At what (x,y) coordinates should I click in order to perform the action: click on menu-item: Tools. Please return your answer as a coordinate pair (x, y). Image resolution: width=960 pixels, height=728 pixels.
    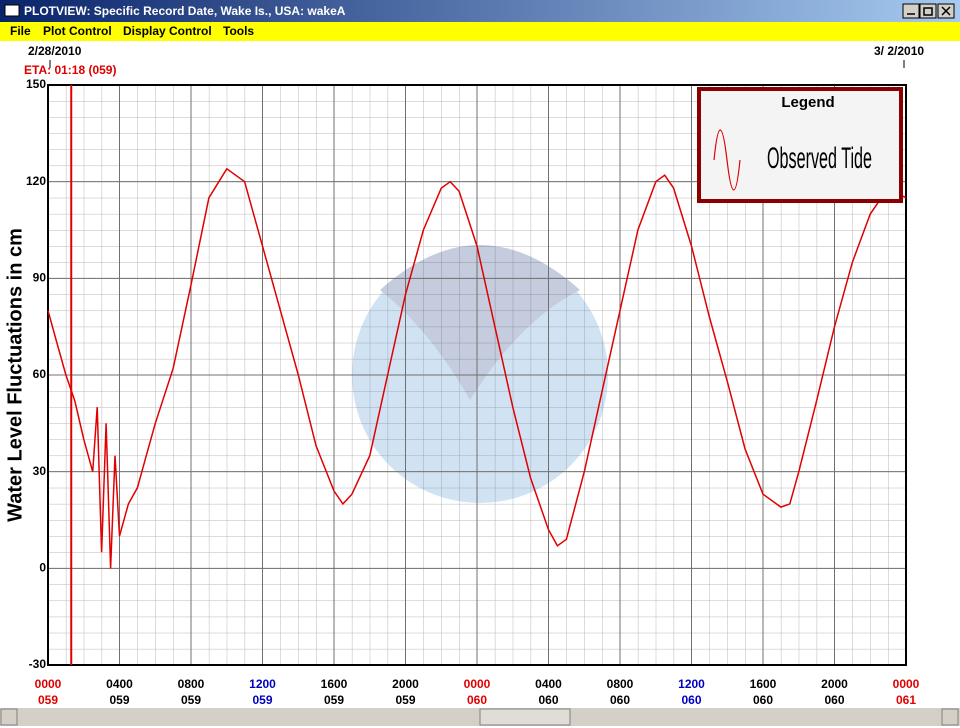
    Looking at the image, I should click on (238, 31).